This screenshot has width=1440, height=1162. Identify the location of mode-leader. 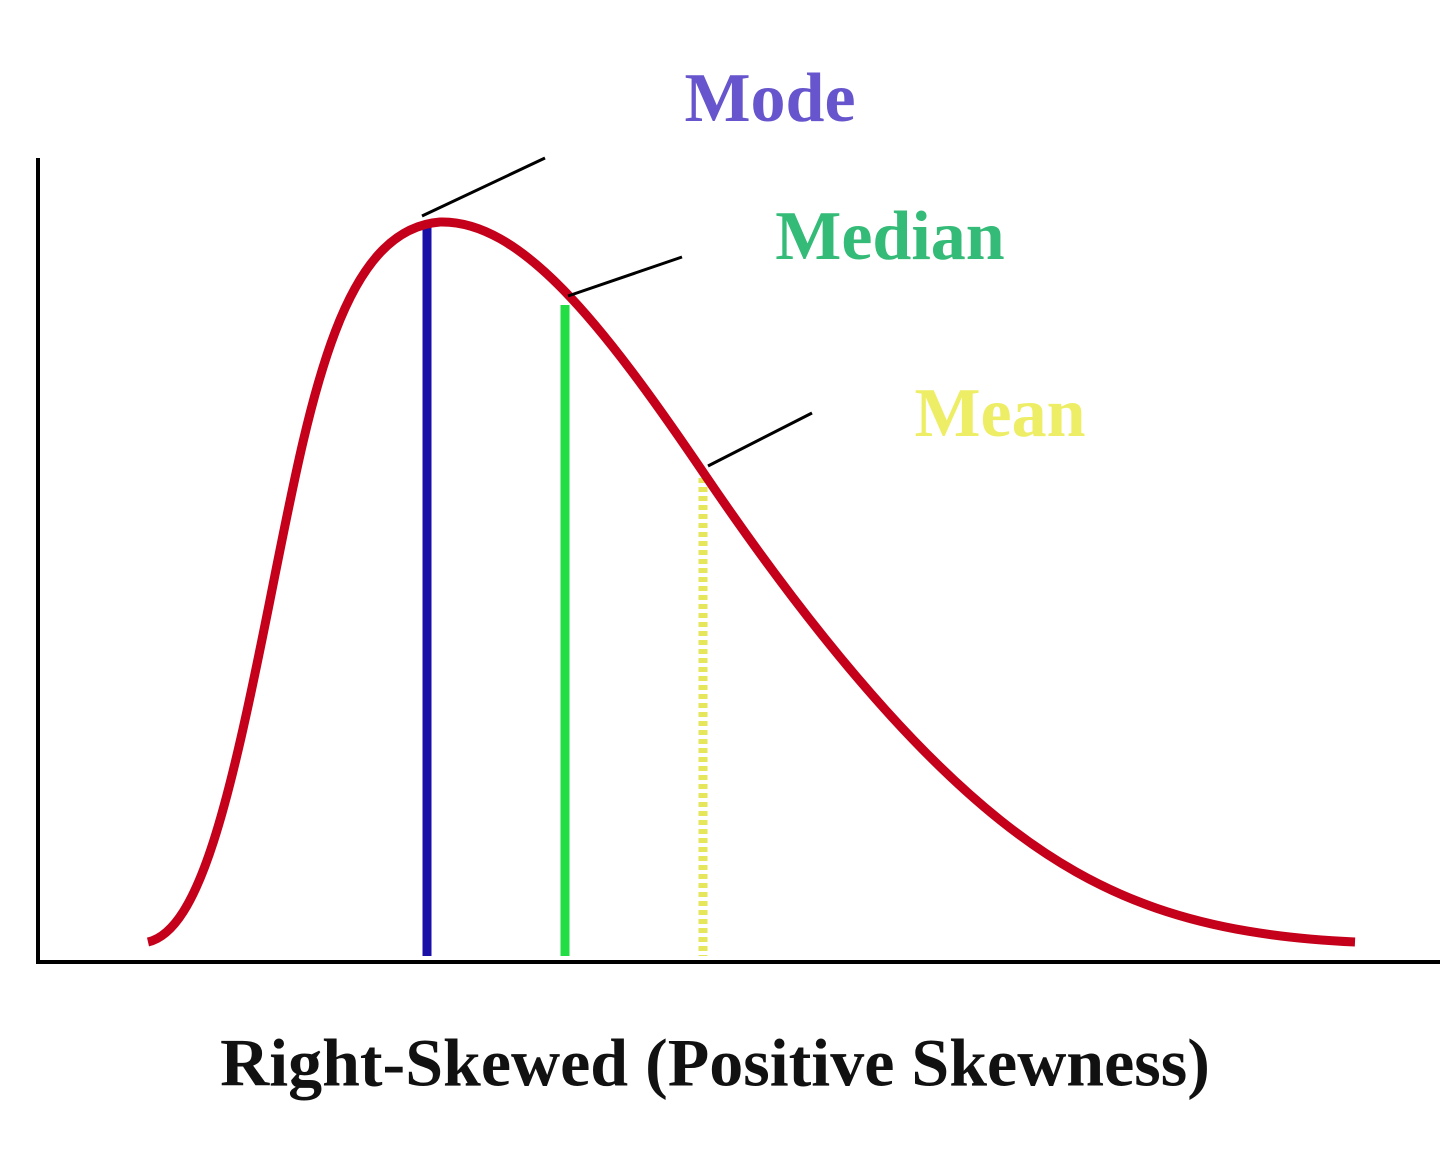
(483, 187).